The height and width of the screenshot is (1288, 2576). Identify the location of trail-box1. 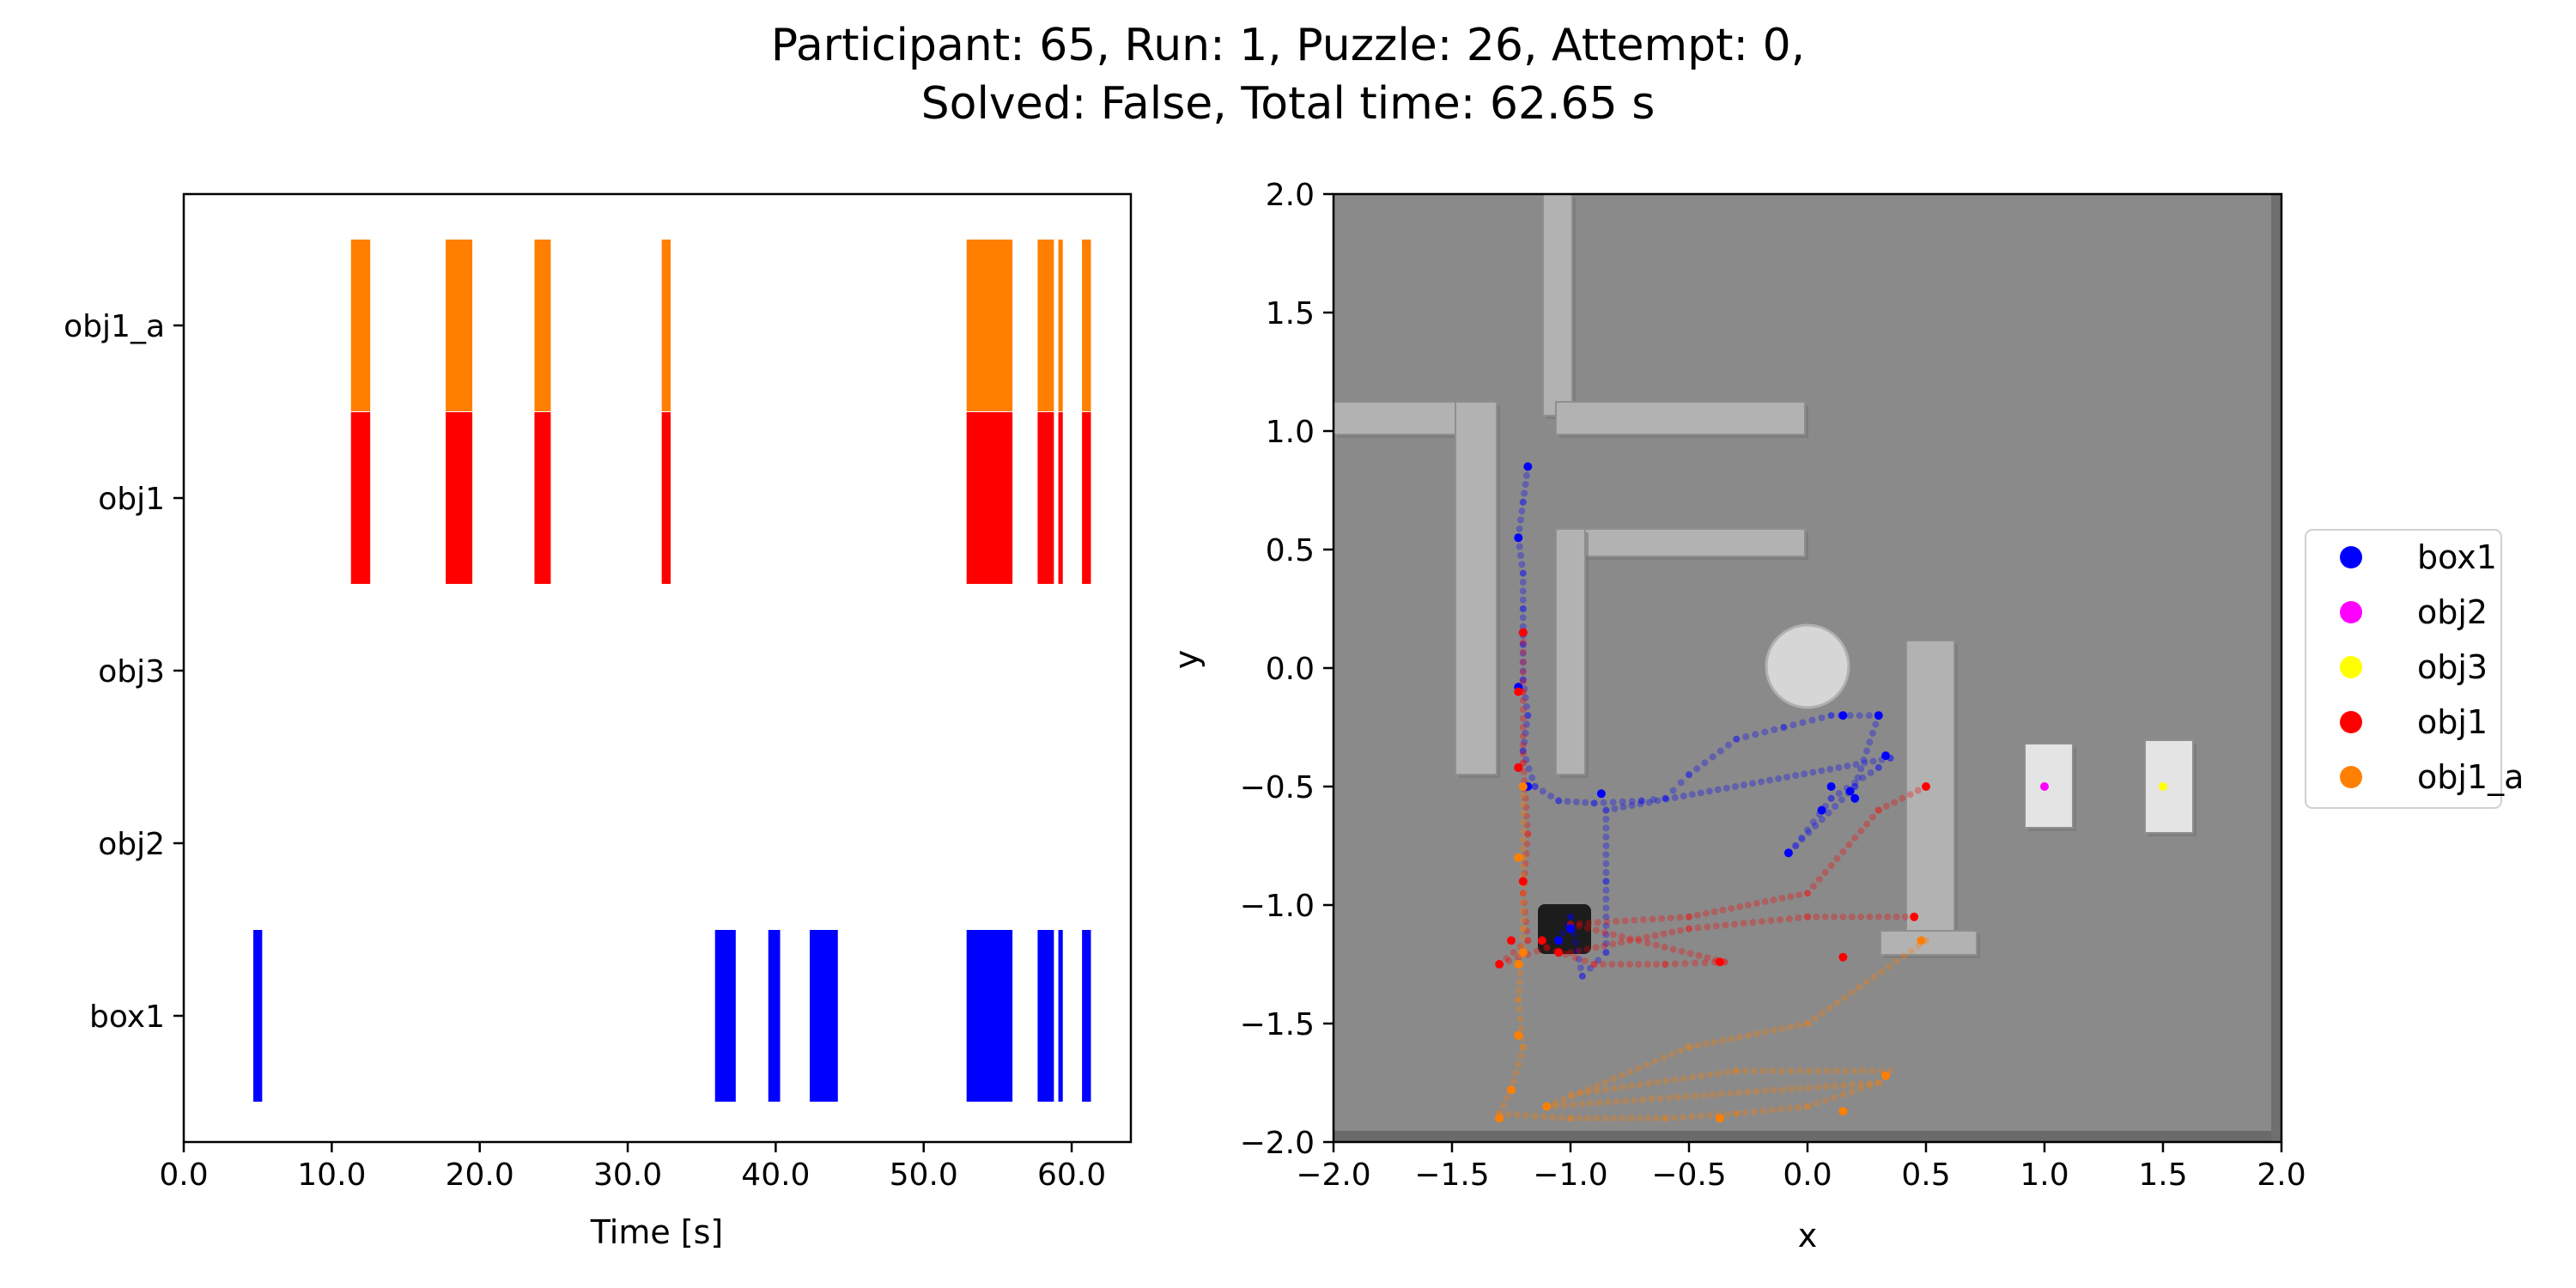
(1704, 722).